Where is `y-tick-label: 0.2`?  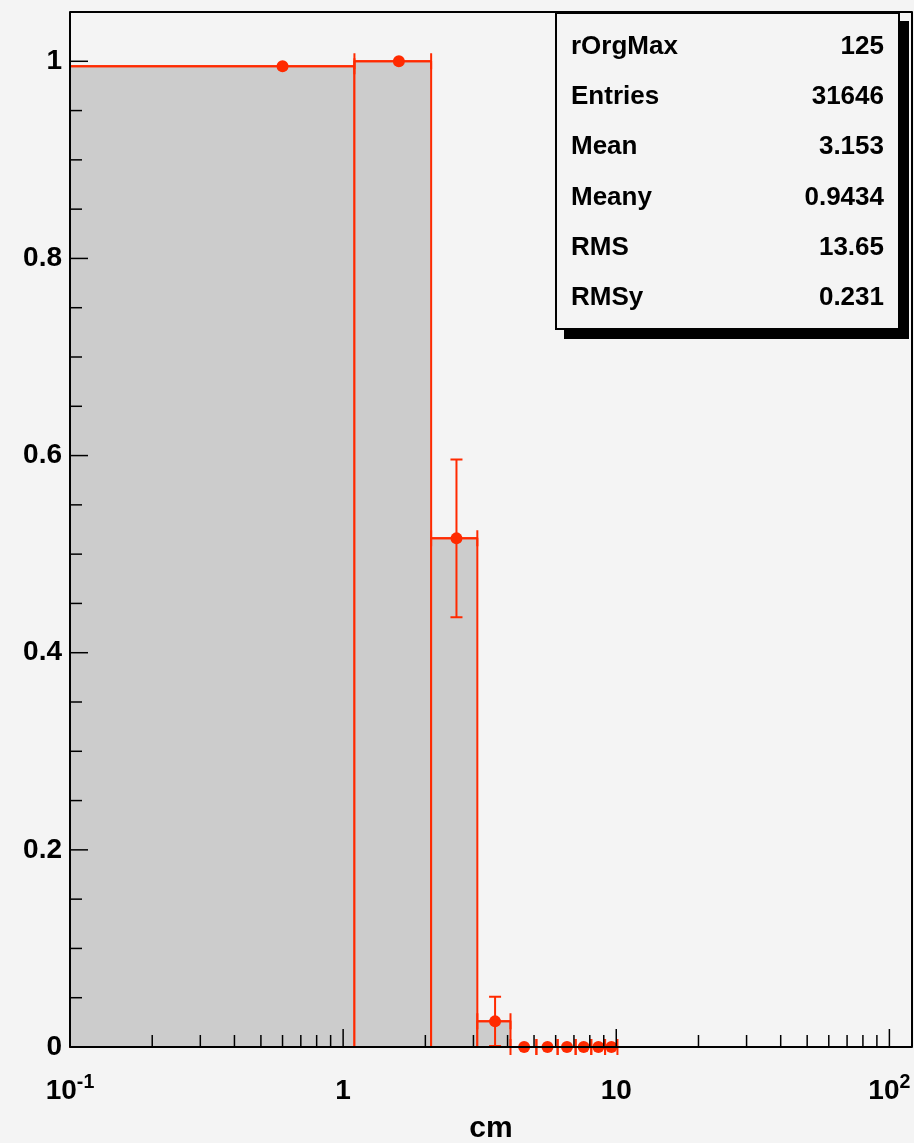
y-tick-label: 0.2 is located at coordinates (43, 848).